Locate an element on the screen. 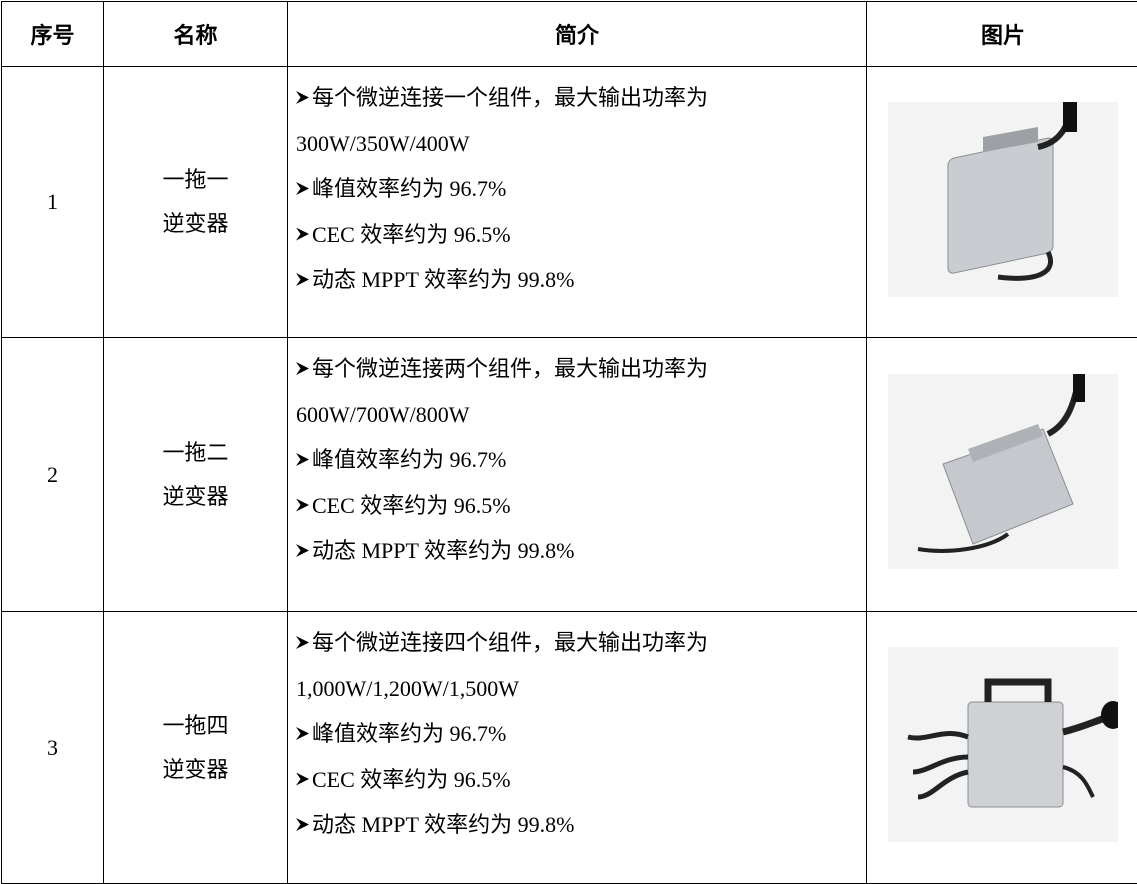 The width and height of the screenshot is (1137, 884). description-line: 每个微逆连接四个组件，最大输出功率为 is located at coordinates (581, 643).